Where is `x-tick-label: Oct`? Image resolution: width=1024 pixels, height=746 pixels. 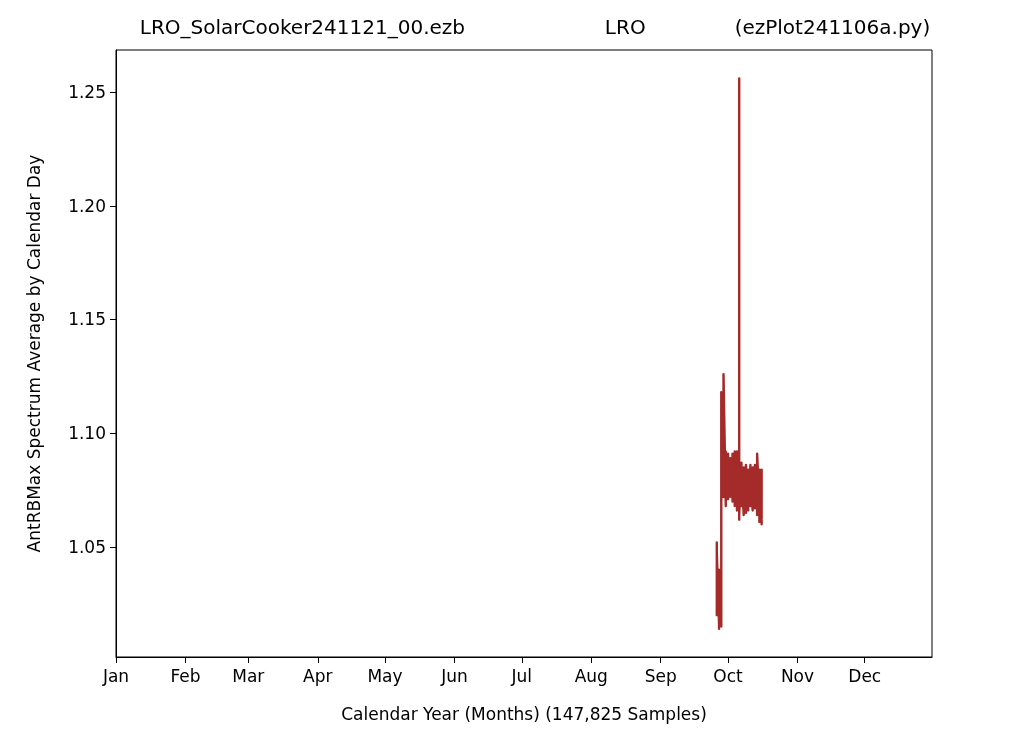 x-tick-label: Oct is located at coordinates (728, 675).